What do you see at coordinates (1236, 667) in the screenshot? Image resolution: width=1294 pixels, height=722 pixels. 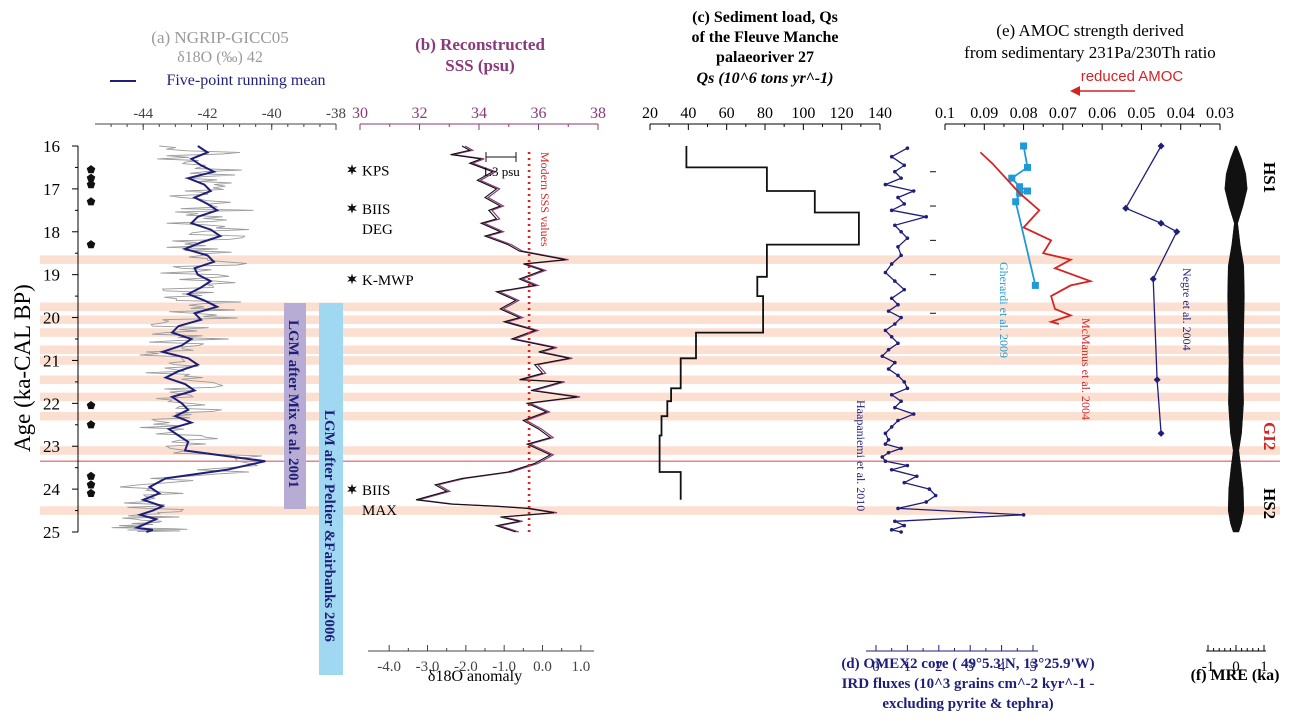 I see `panel-f-tick-label: 0` at bounding box center [1236, 667].